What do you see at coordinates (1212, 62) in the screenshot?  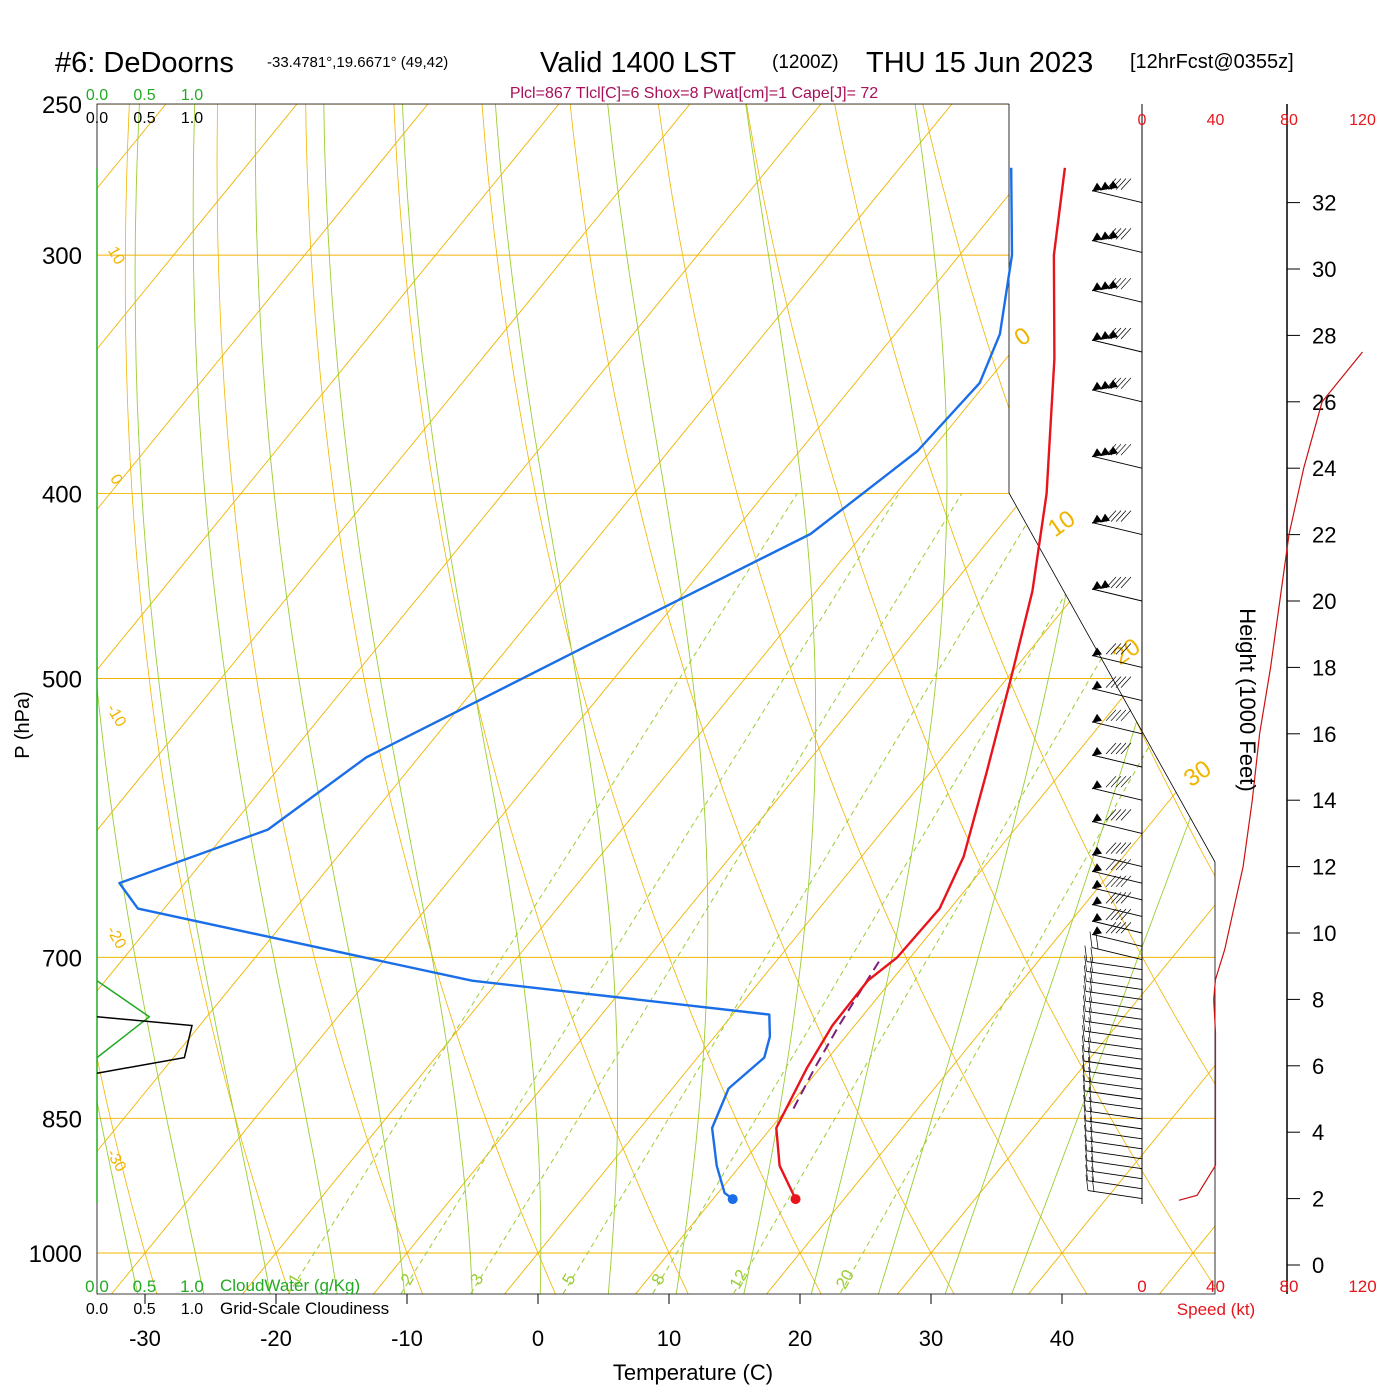 I see `forecast-info: [12hrFcst@0355z]` at bounding box center [1212, 62].